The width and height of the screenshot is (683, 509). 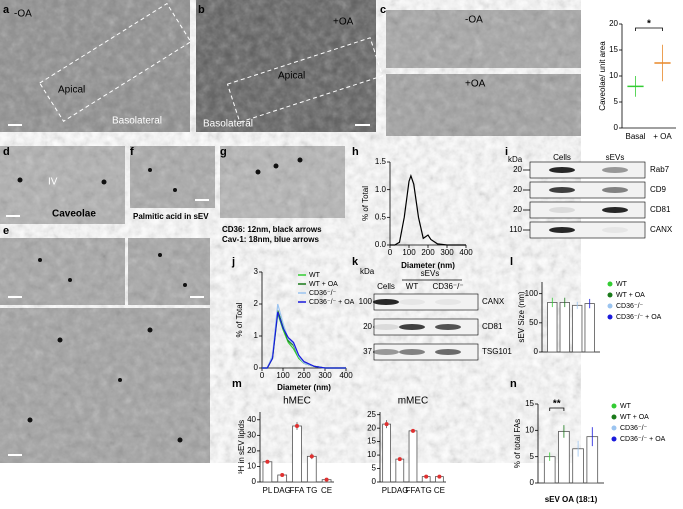 I want to click on y-axis-label: sEV Size (nm), so click(x=521, y=316).